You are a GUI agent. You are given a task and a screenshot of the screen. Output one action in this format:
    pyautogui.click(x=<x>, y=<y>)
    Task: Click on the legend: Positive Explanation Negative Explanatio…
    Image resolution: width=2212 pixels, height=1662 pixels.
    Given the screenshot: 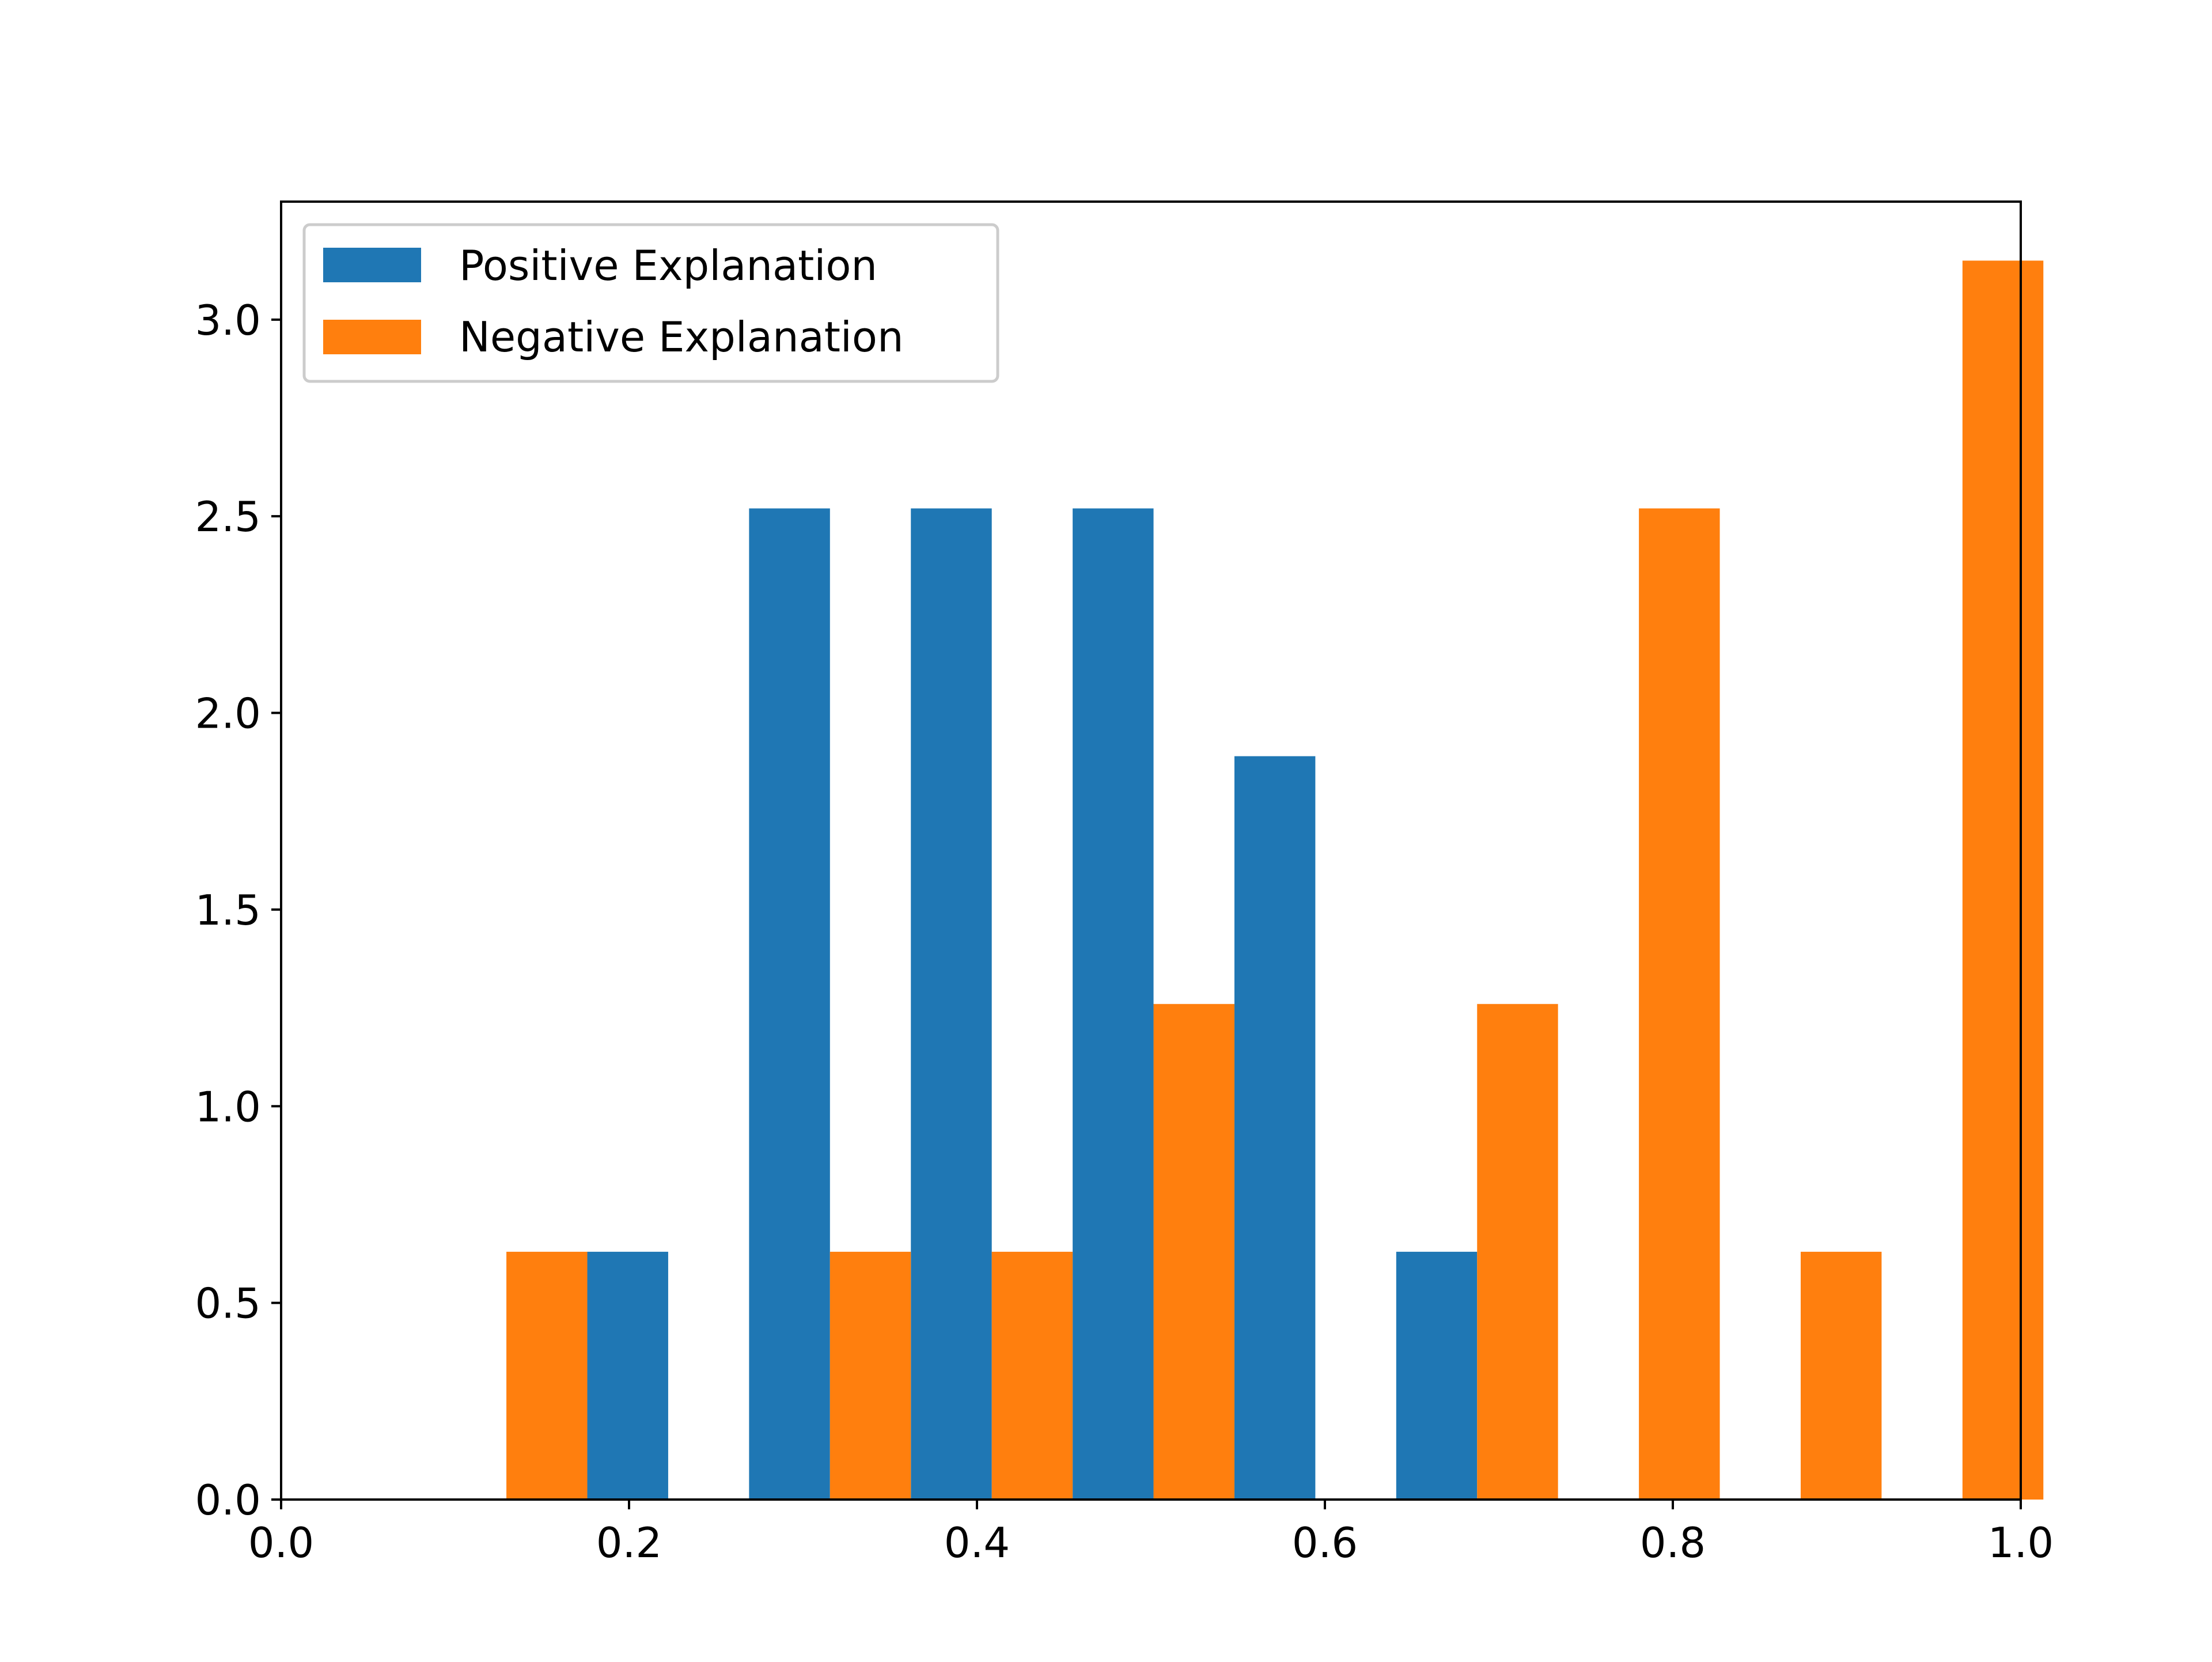 What is the action you would take?
    pyautogui.click(x=650, y=303)
    